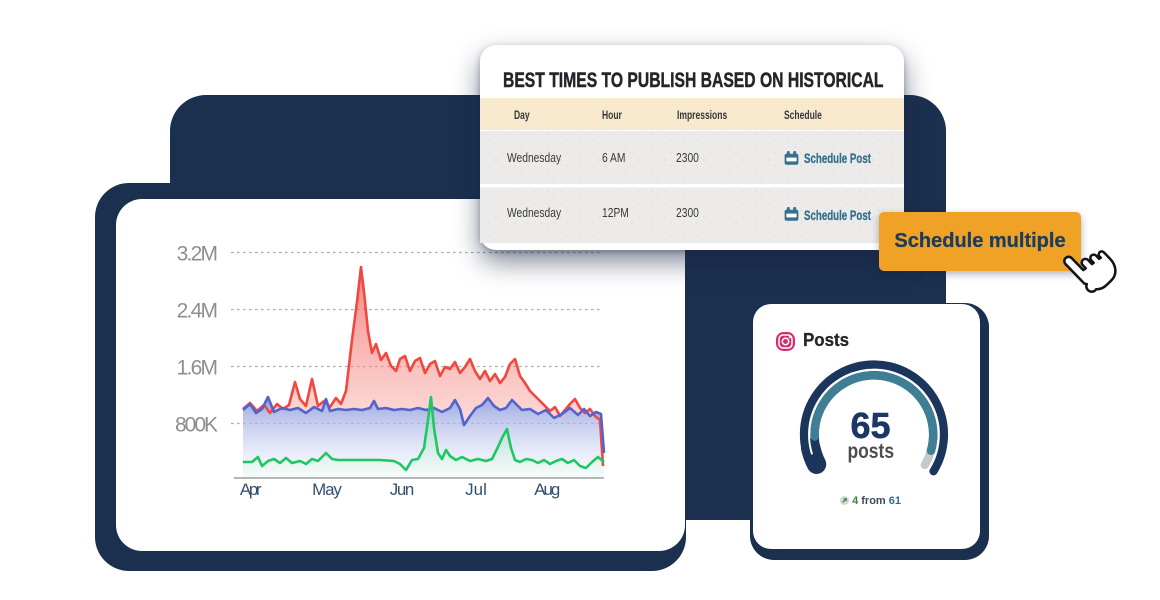 The height and width of the screenshot is (600, 1160). What do you see at coordinates (251, 489) in the screenshot?
I see `svg-text: Apr` at bounding box center [251, 489].